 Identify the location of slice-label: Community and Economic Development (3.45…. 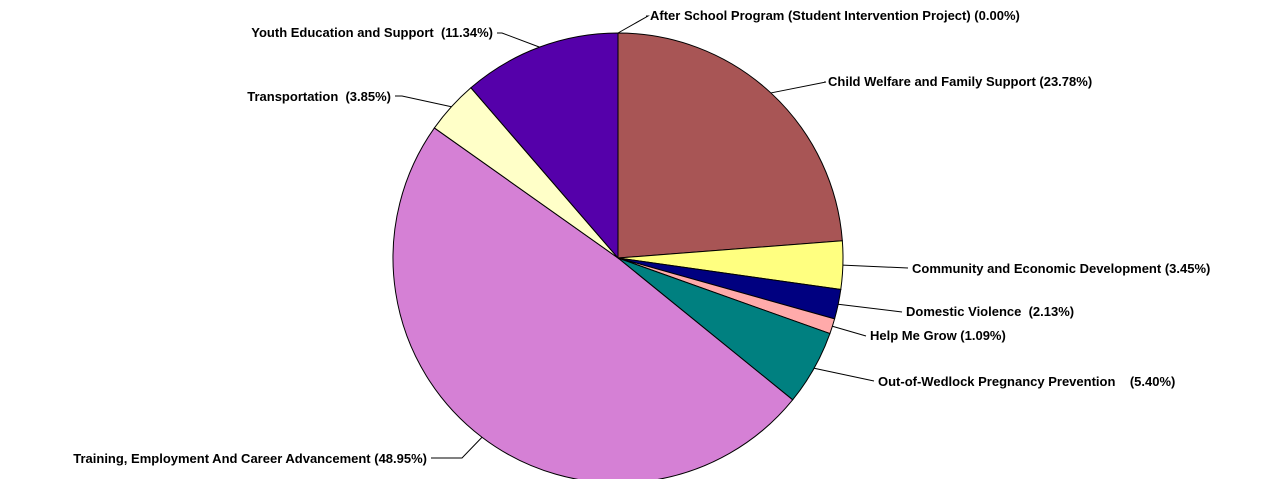
(1061, 268).